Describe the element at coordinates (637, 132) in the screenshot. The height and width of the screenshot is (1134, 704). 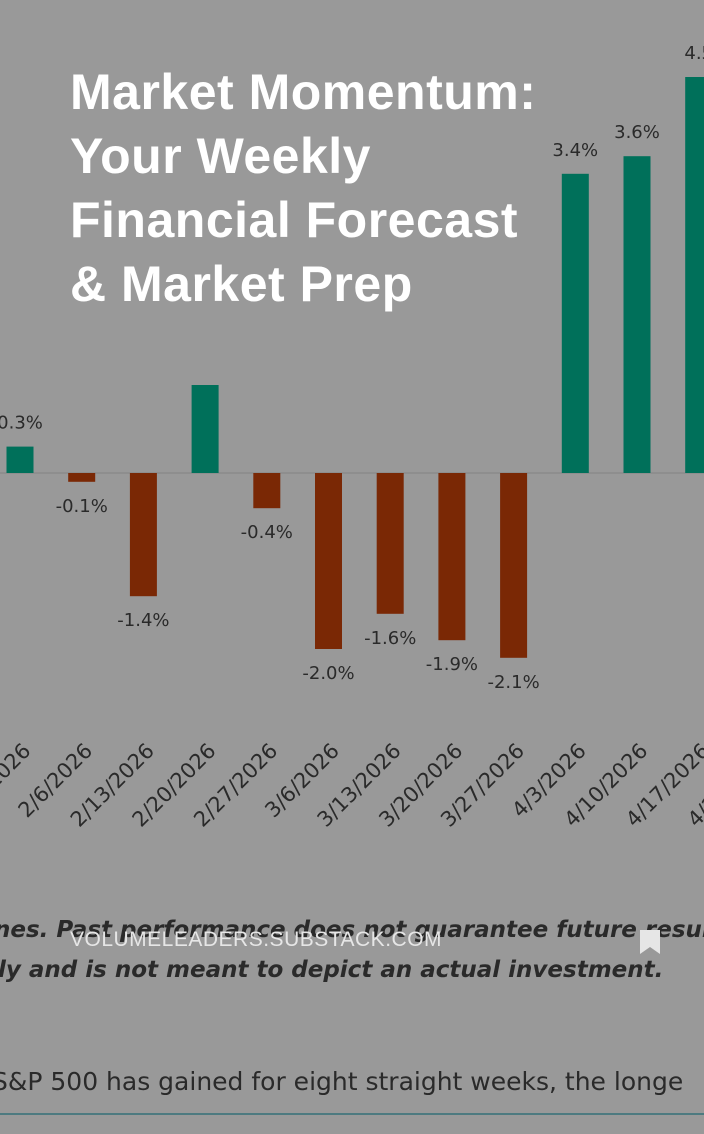
I see `value-label: 3.6%` at that location.